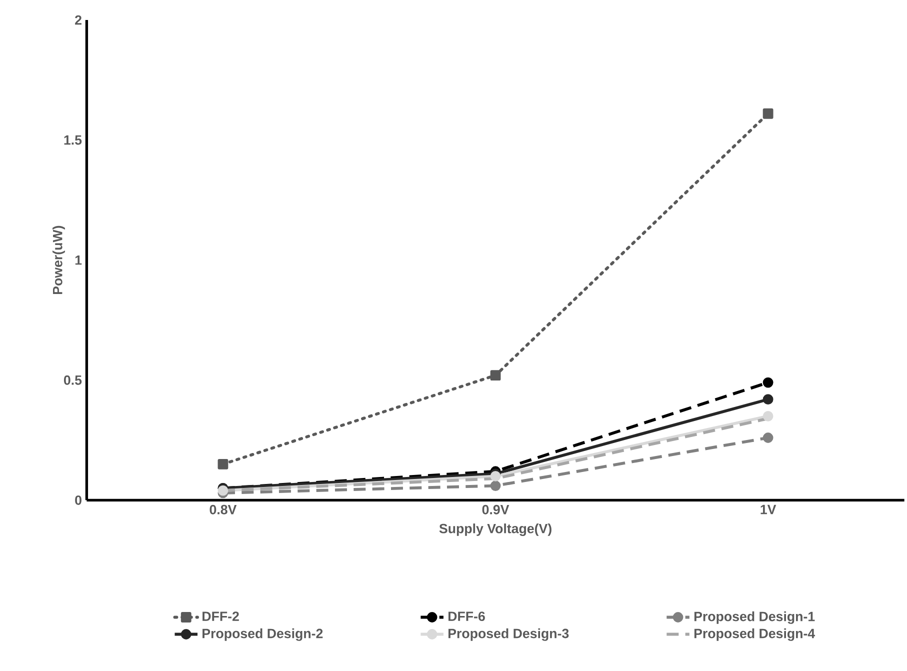  I want to click on legend-label: Proposed Design-2, so click(262, 634).